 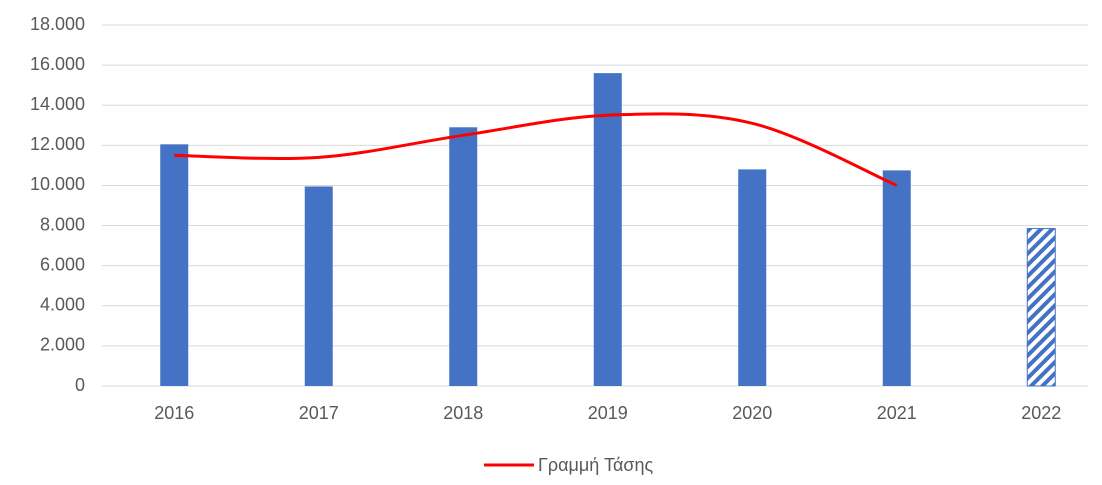 What do you see at coordinates (57, 24) in the screenshot?
I see `y-tick-label: 18.000` at bounding box center [57, 24].